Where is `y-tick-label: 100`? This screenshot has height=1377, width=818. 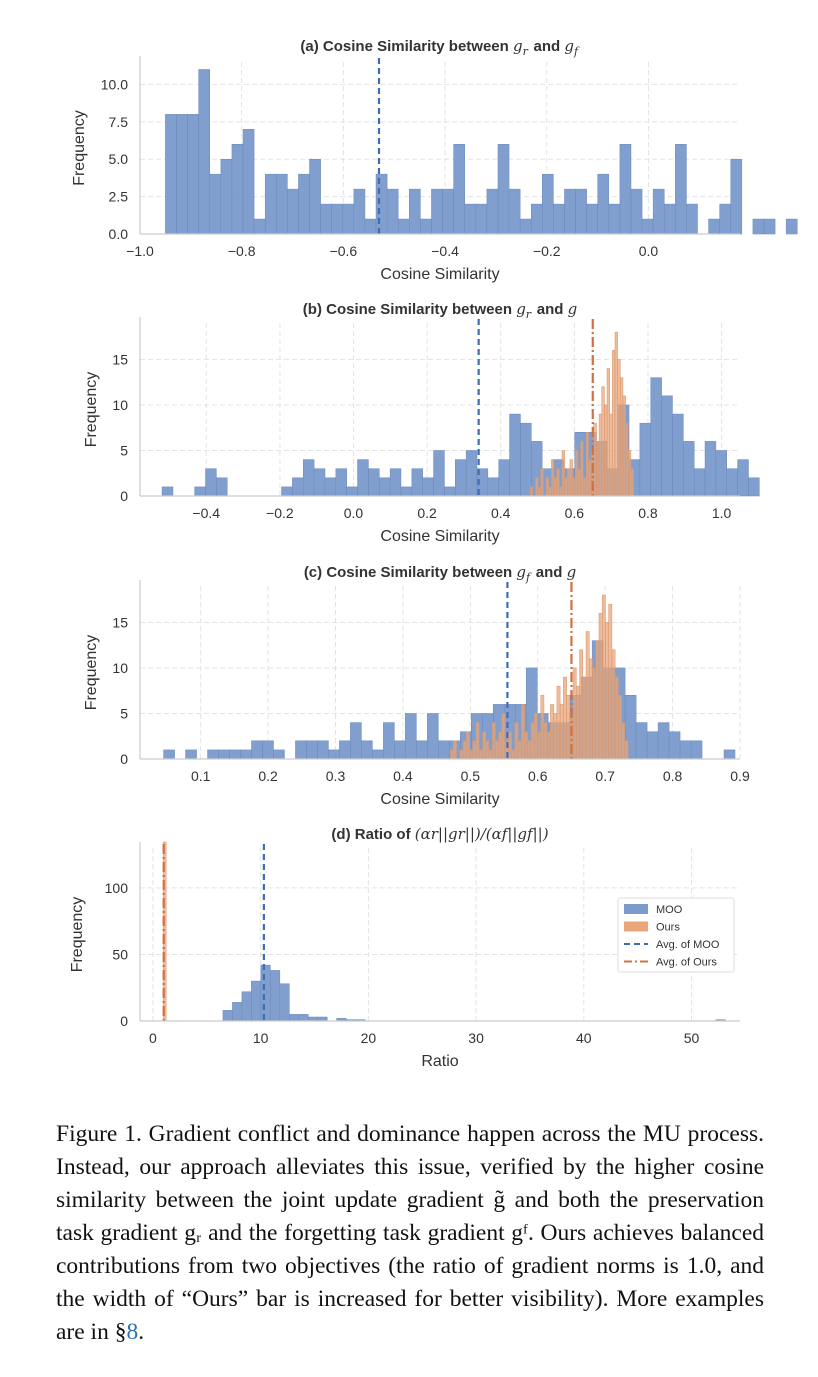 y-tick-label: 100 is located at coordinates (117, 888).